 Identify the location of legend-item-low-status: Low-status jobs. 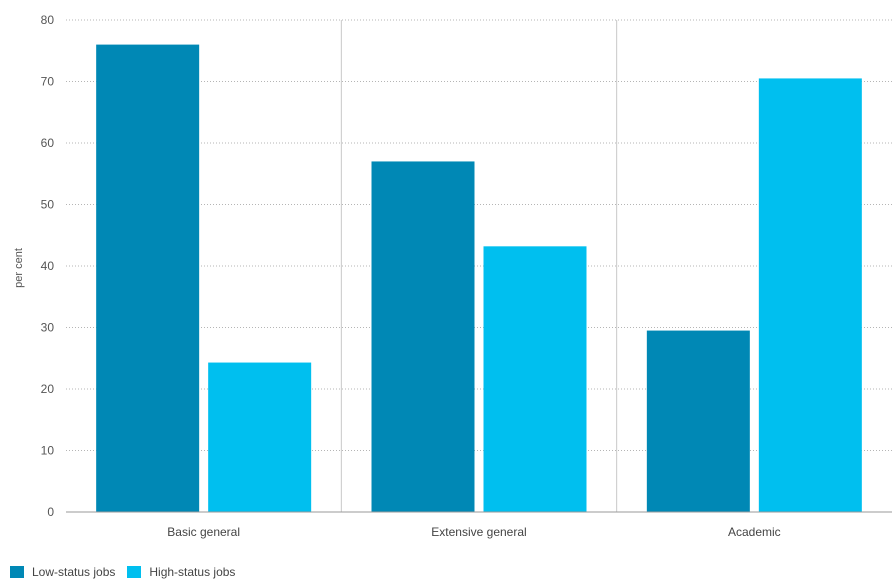
(62, 572).